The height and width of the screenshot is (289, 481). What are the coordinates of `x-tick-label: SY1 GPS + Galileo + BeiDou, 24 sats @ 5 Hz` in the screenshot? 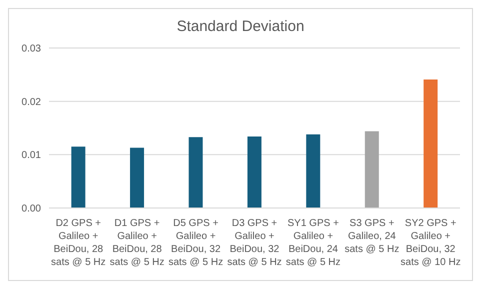 It's located at (313, 243).